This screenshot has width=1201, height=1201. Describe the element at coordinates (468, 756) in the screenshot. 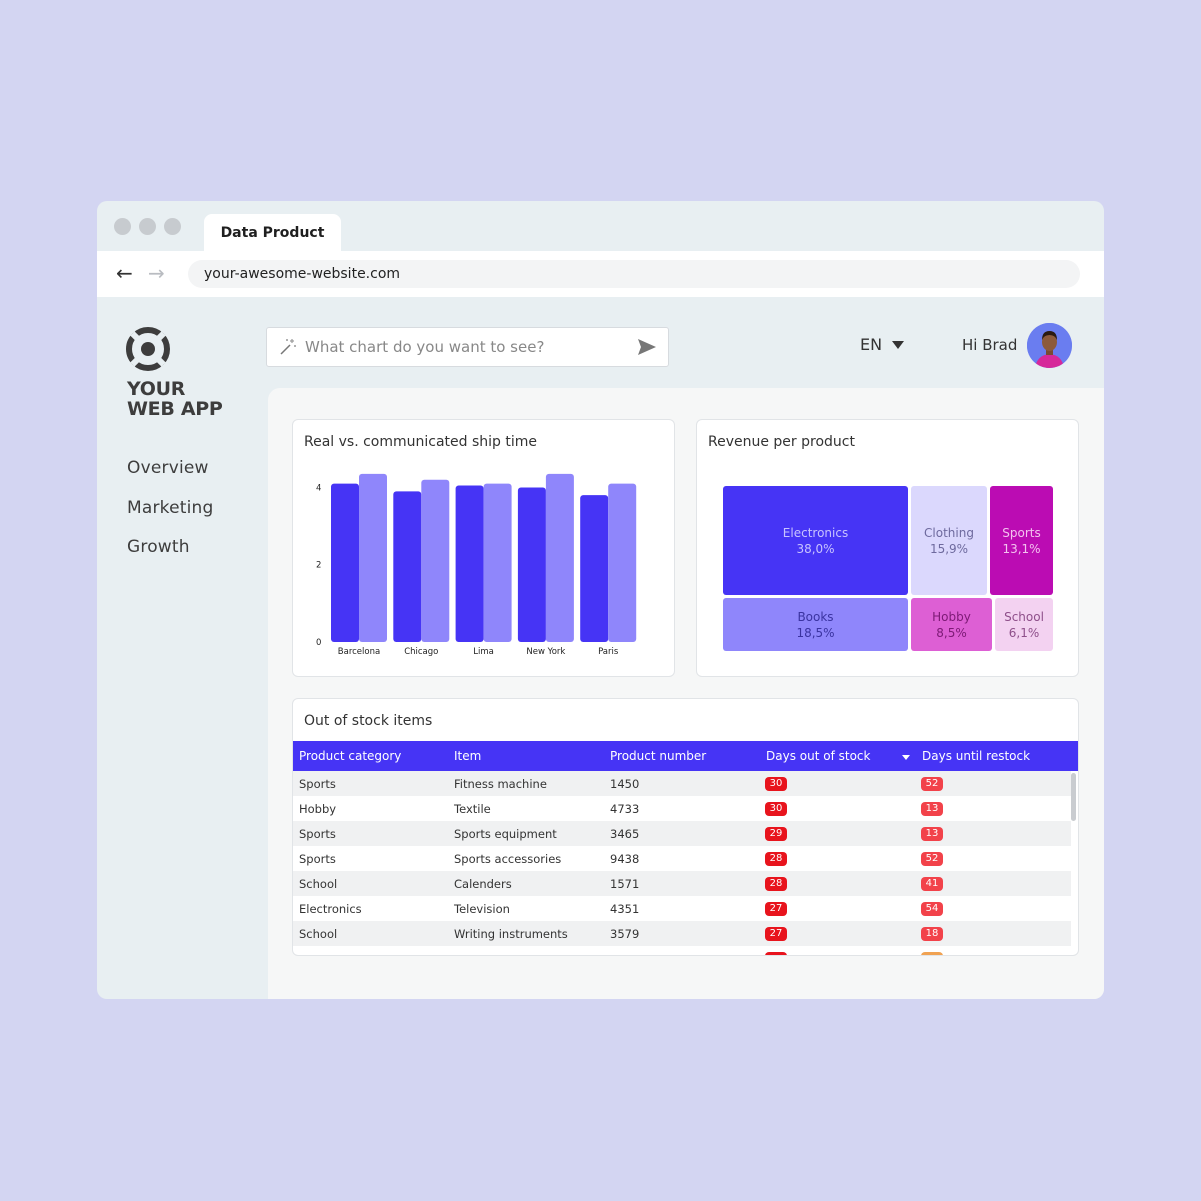

I see `col-header-item: Item` at that location.